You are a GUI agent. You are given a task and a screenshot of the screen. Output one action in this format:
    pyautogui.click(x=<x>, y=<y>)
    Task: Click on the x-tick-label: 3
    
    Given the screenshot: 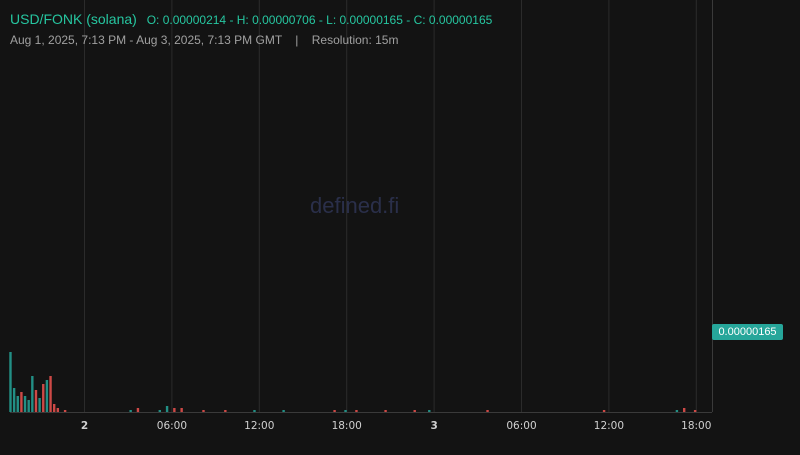 What is the action you would take?
    pyautogui.click(x=433, y=426)
    